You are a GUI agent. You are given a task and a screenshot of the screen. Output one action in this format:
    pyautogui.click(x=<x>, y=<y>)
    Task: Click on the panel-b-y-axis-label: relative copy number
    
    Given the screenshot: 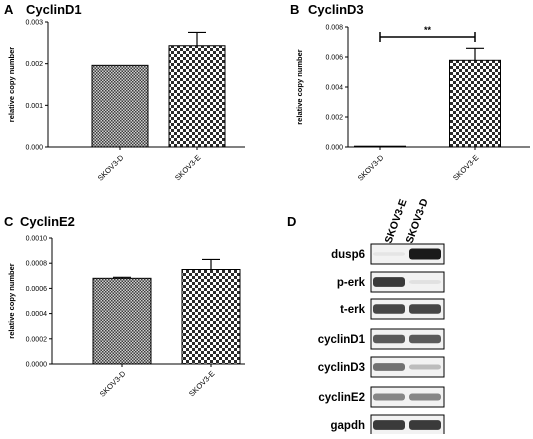 What is the action you would take?
    pyautogui.click(x=299, y=87)
    